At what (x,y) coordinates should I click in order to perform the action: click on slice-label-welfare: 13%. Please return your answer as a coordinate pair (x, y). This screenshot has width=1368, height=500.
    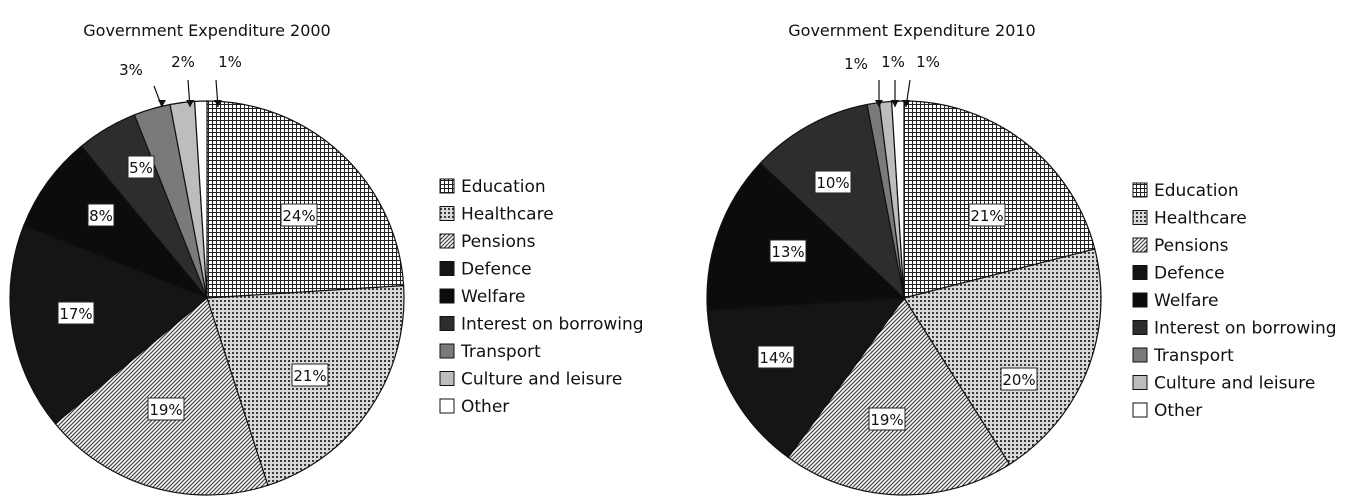
    Looking at the image, I should click on (787, 252).